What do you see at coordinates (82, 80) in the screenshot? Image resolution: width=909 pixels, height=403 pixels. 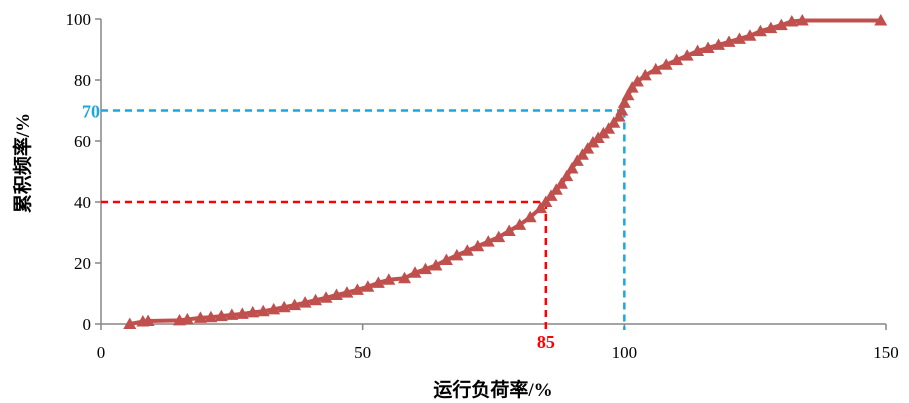 I see `y-tick-label: 80` at bounding box center [82, 80].